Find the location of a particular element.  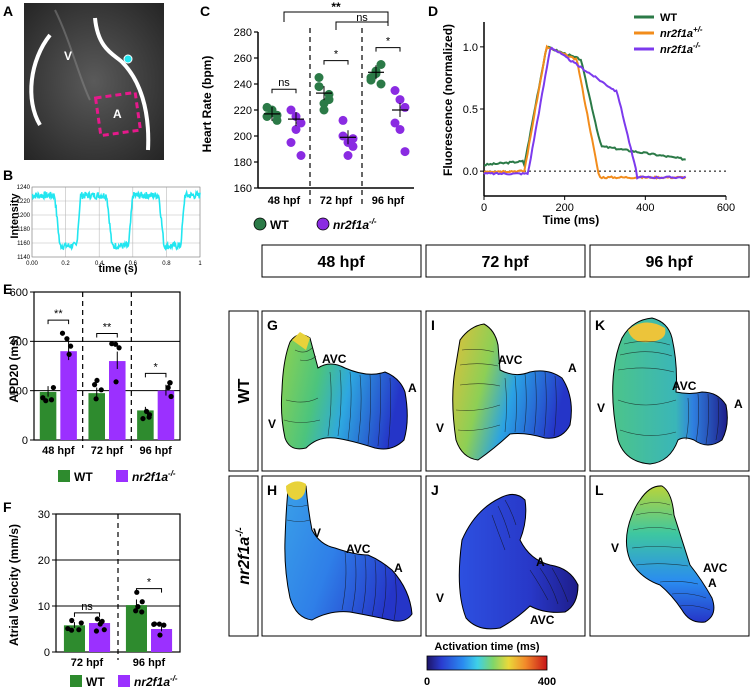

legend-mut-marker is located at coordinates (323, 224).